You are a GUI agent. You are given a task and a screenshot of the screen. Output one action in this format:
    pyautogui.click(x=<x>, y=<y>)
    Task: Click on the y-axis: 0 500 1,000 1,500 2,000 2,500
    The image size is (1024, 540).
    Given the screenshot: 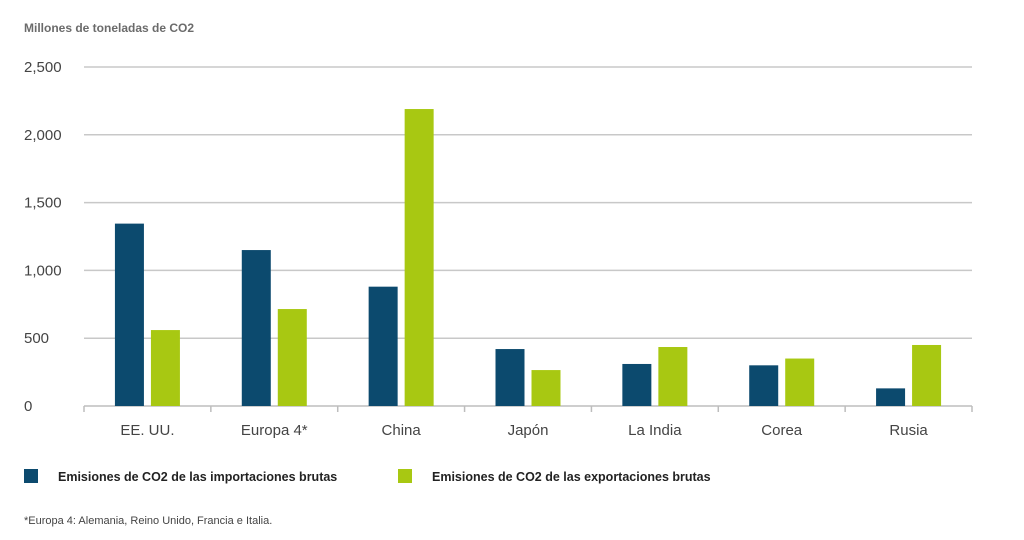 What is the action you would take?
    pyautogui.click(x=43, y=237)
    